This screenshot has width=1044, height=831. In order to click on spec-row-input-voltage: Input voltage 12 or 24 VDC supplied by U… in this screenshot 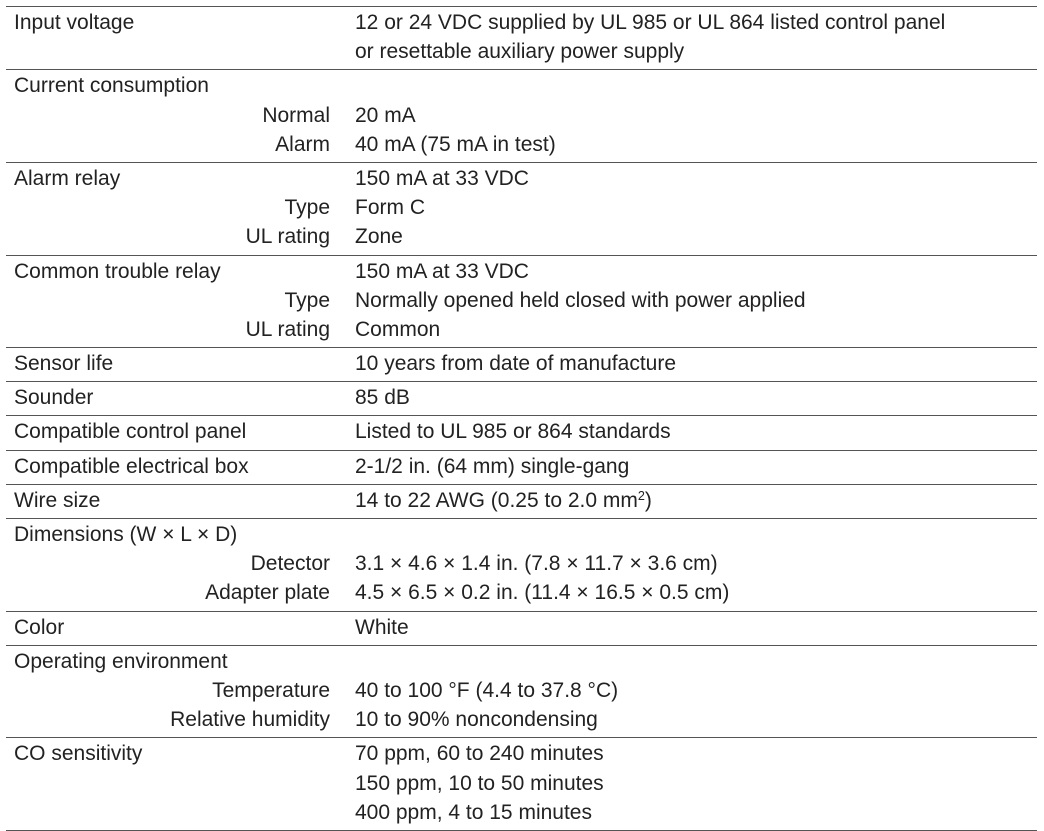, I will do `click(521, 39)`.